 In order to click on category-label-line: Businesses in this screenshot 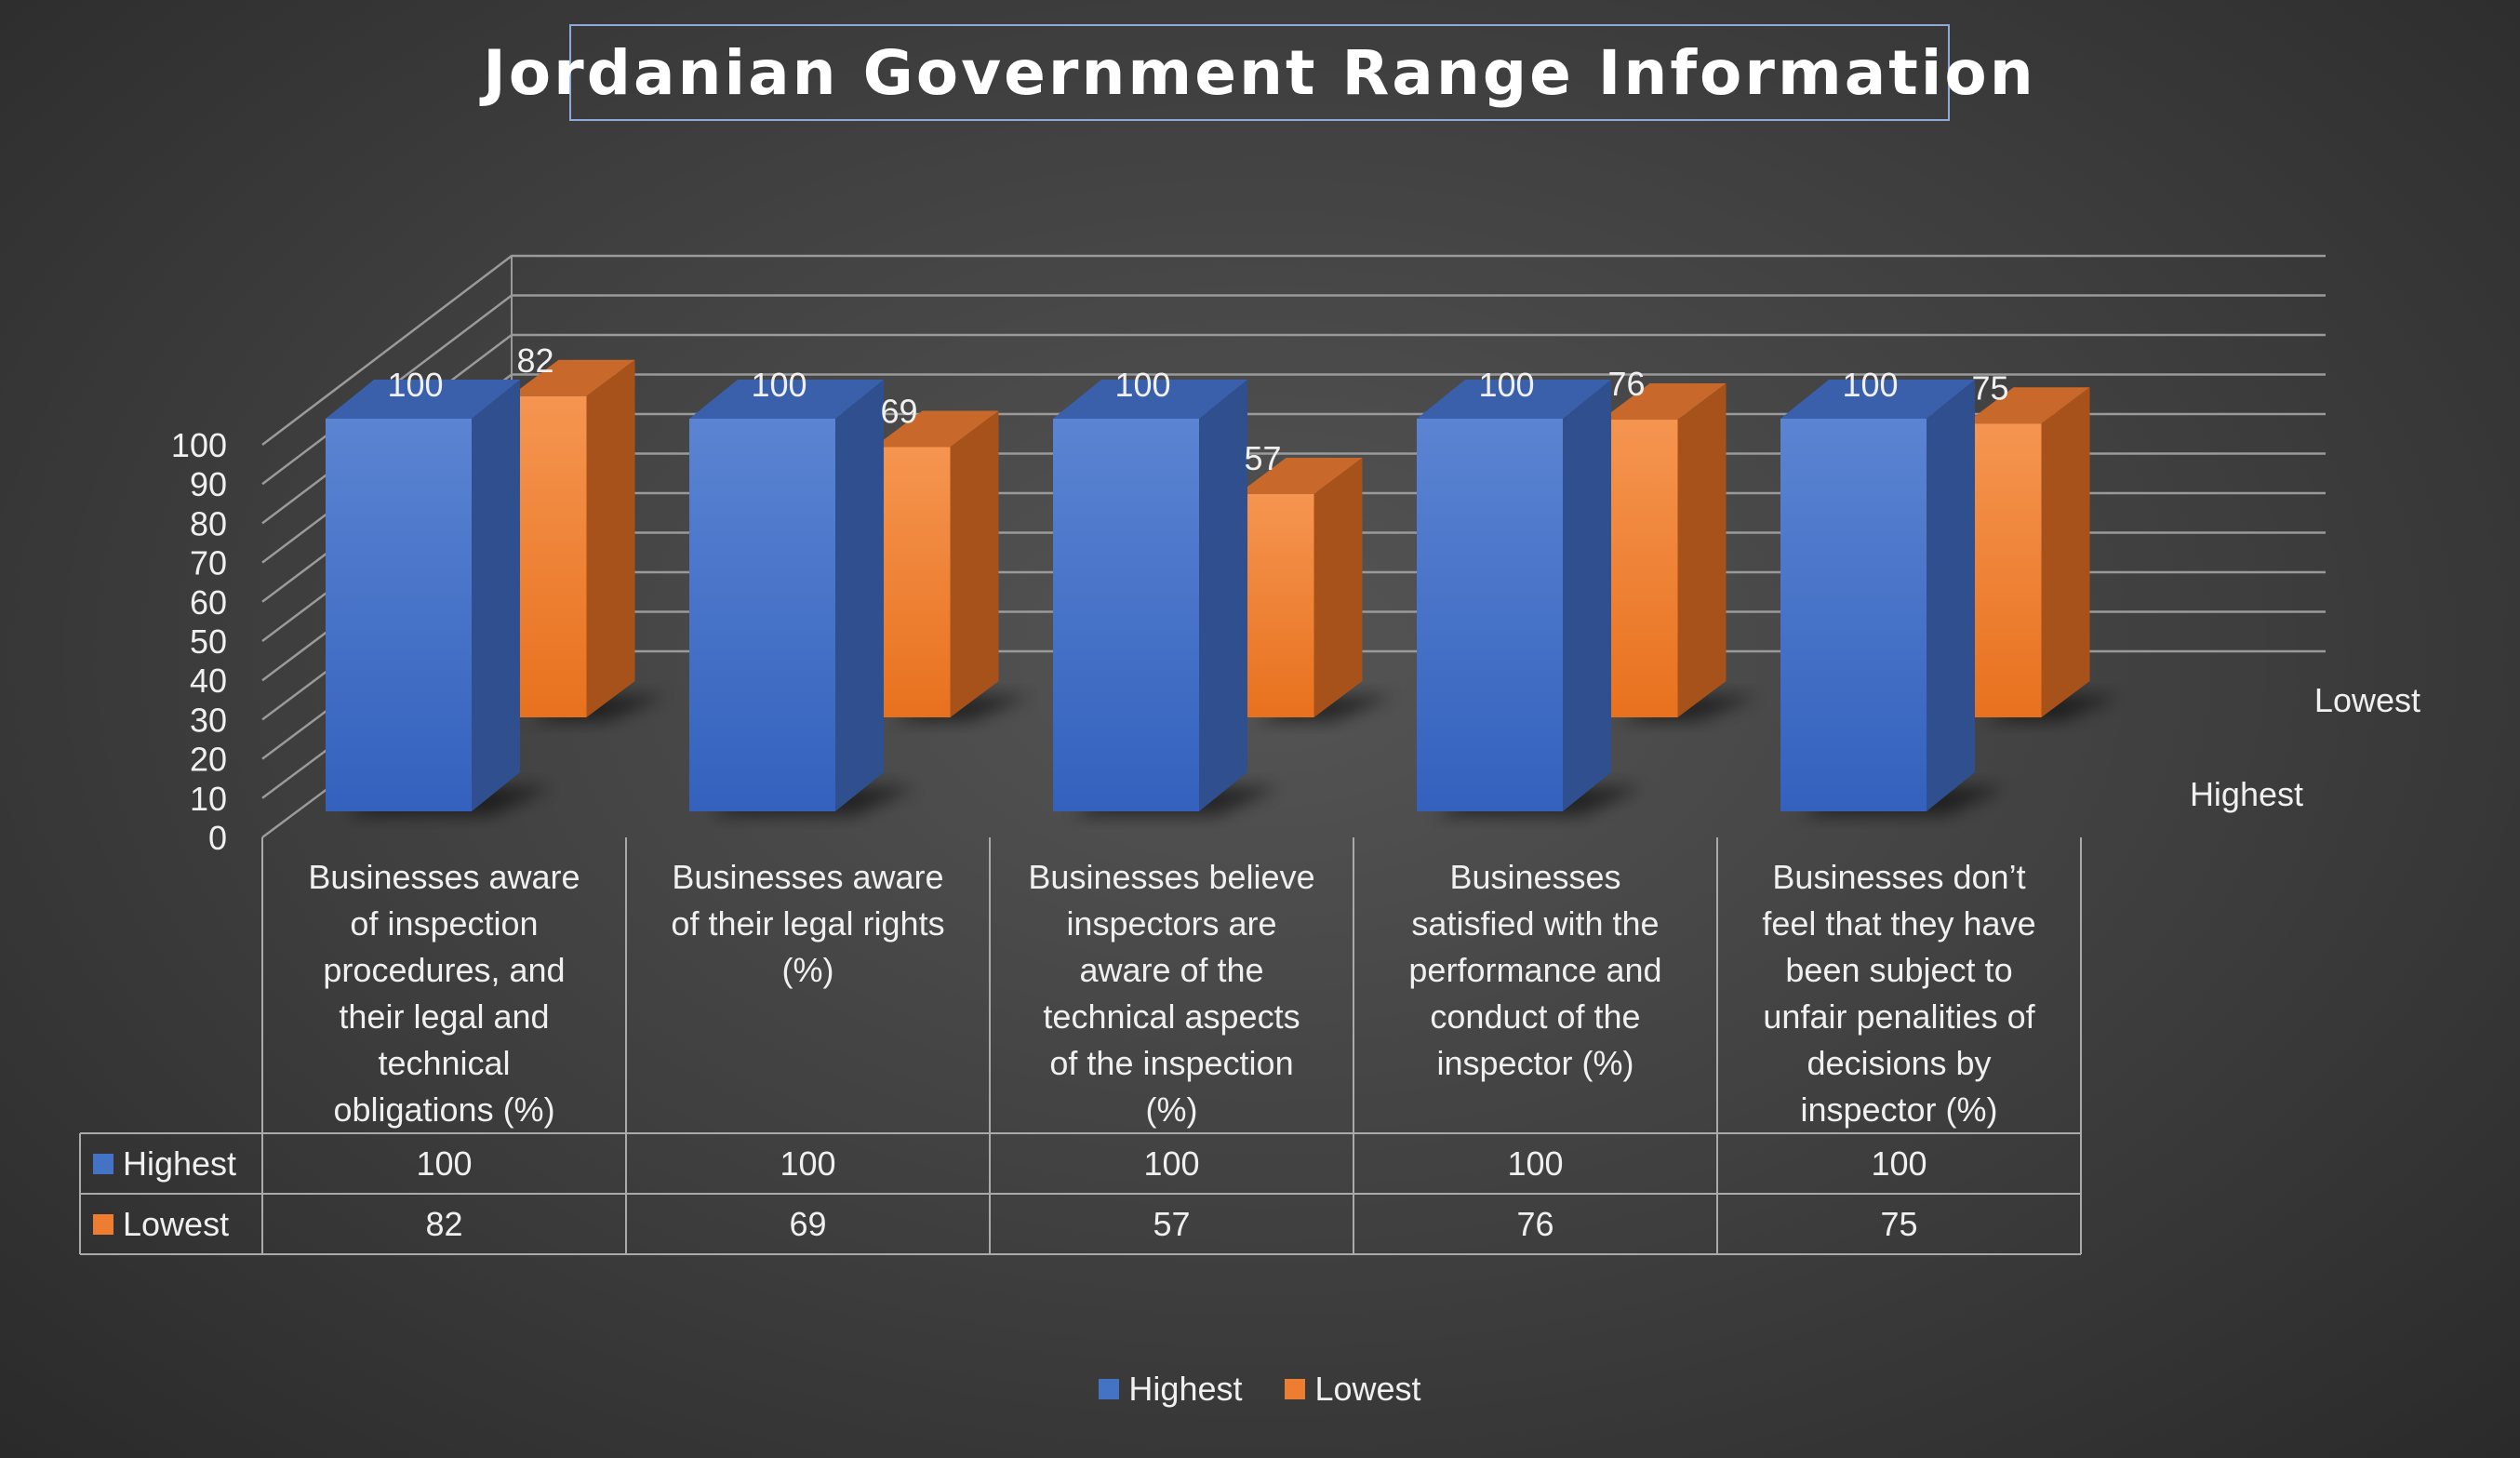, I will do `click(1535, 877)`.